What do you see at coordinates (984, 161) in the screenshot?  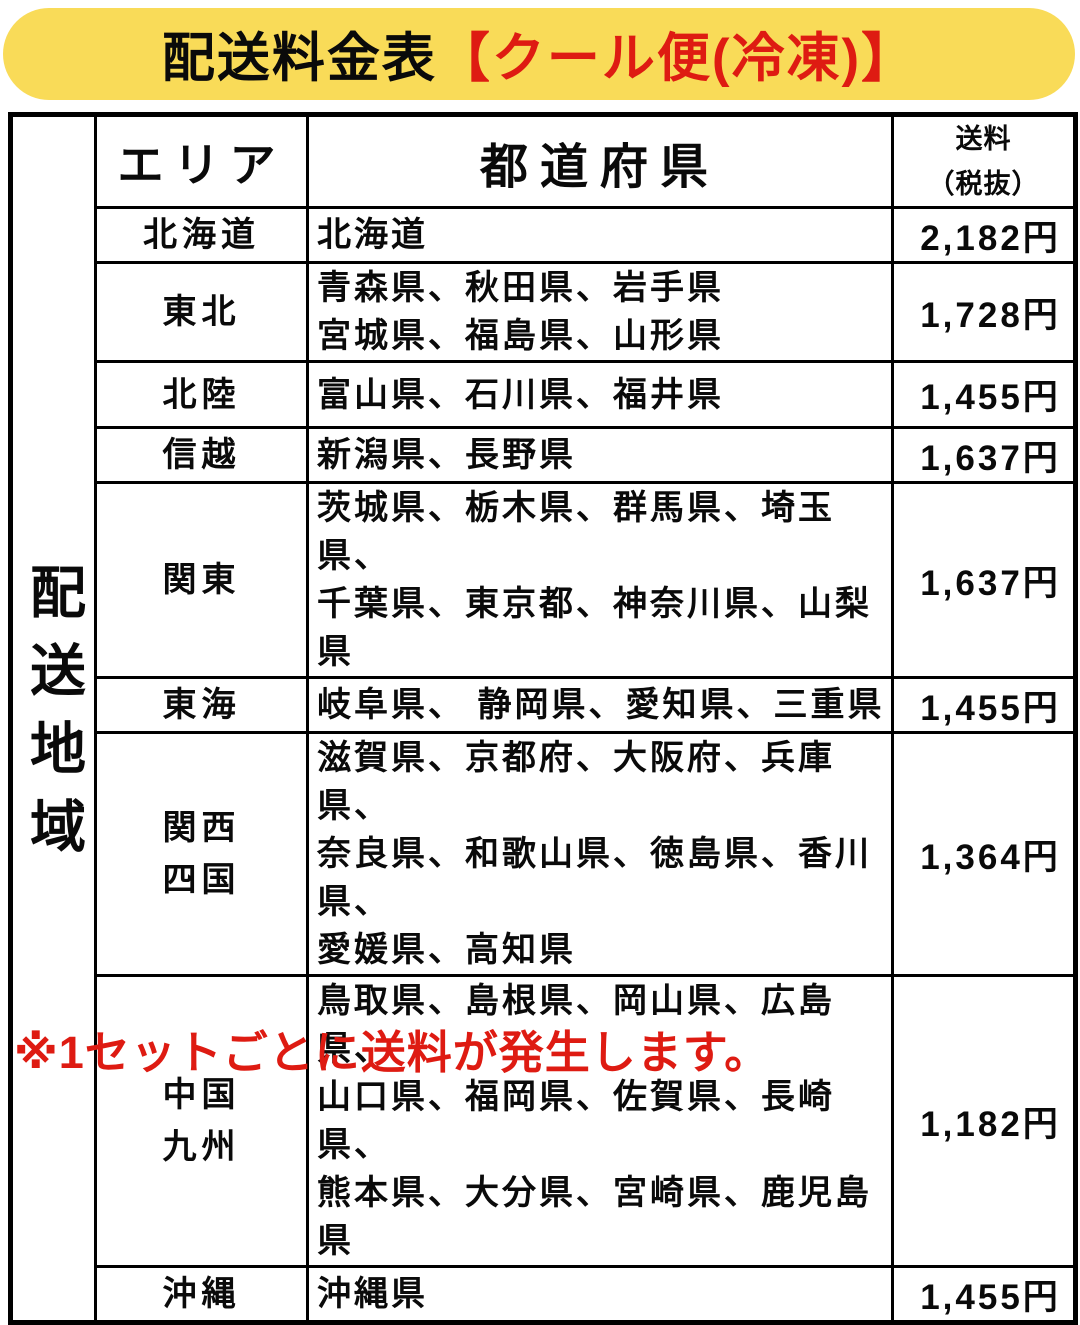 I see `header-fee: 送料 （税抜）` at bounding box center [984, 161].